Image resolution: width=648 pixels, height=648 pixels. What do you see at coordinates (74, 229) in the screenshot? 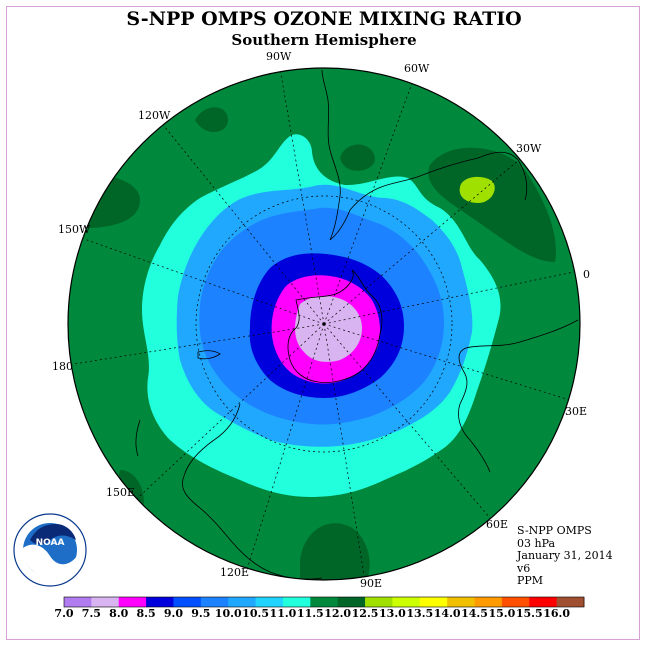
I see `lon-label-150w: 150W` at bounding box center [74, 229].